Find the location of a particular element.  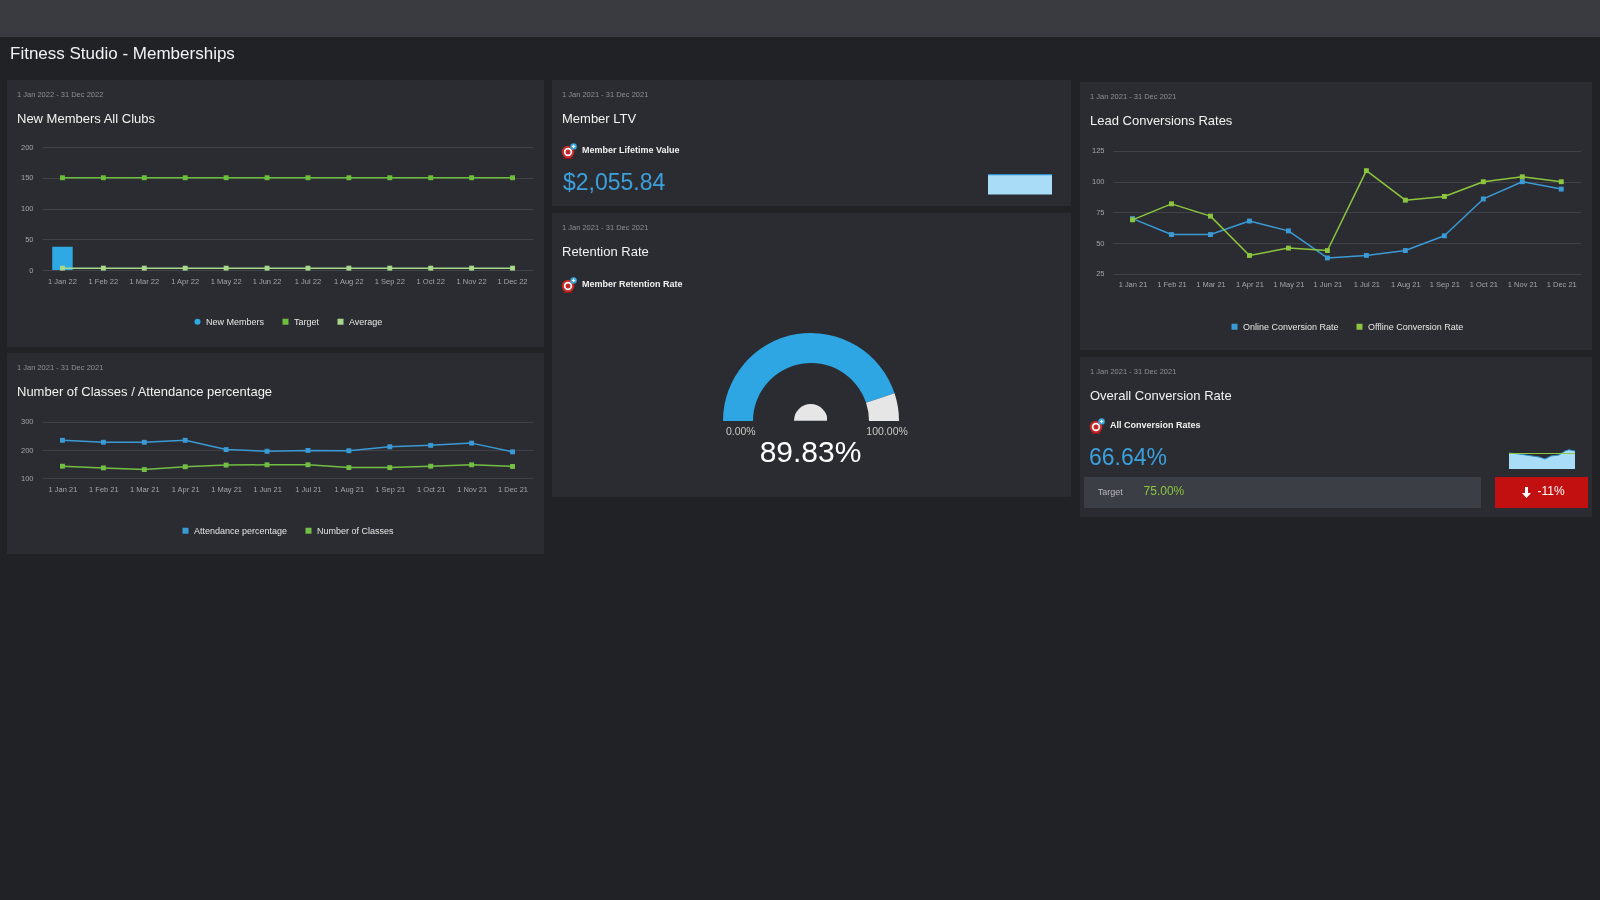

text: $2,055.84 is located at coordinates (614, 182).